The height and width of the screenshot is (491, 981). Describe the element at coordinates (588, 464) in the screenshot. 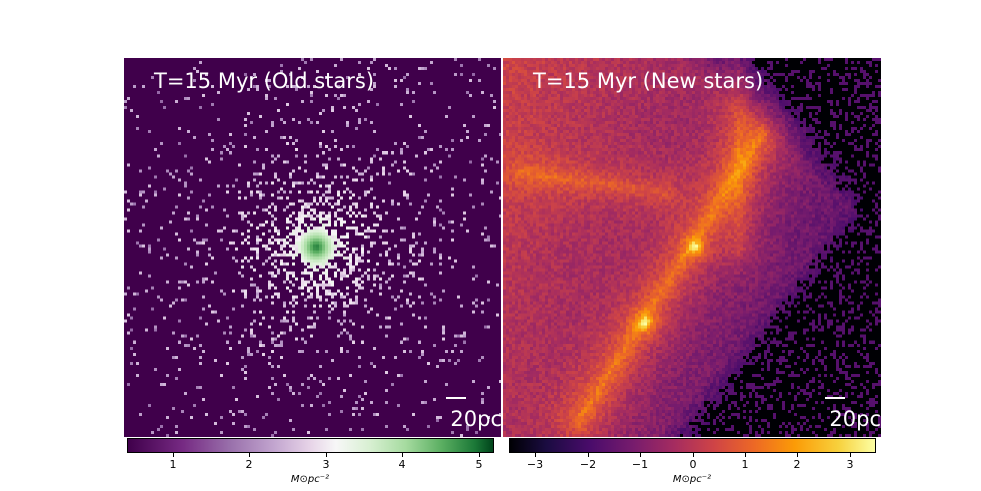

I see `colorbar-tick-label: −2` at that location.